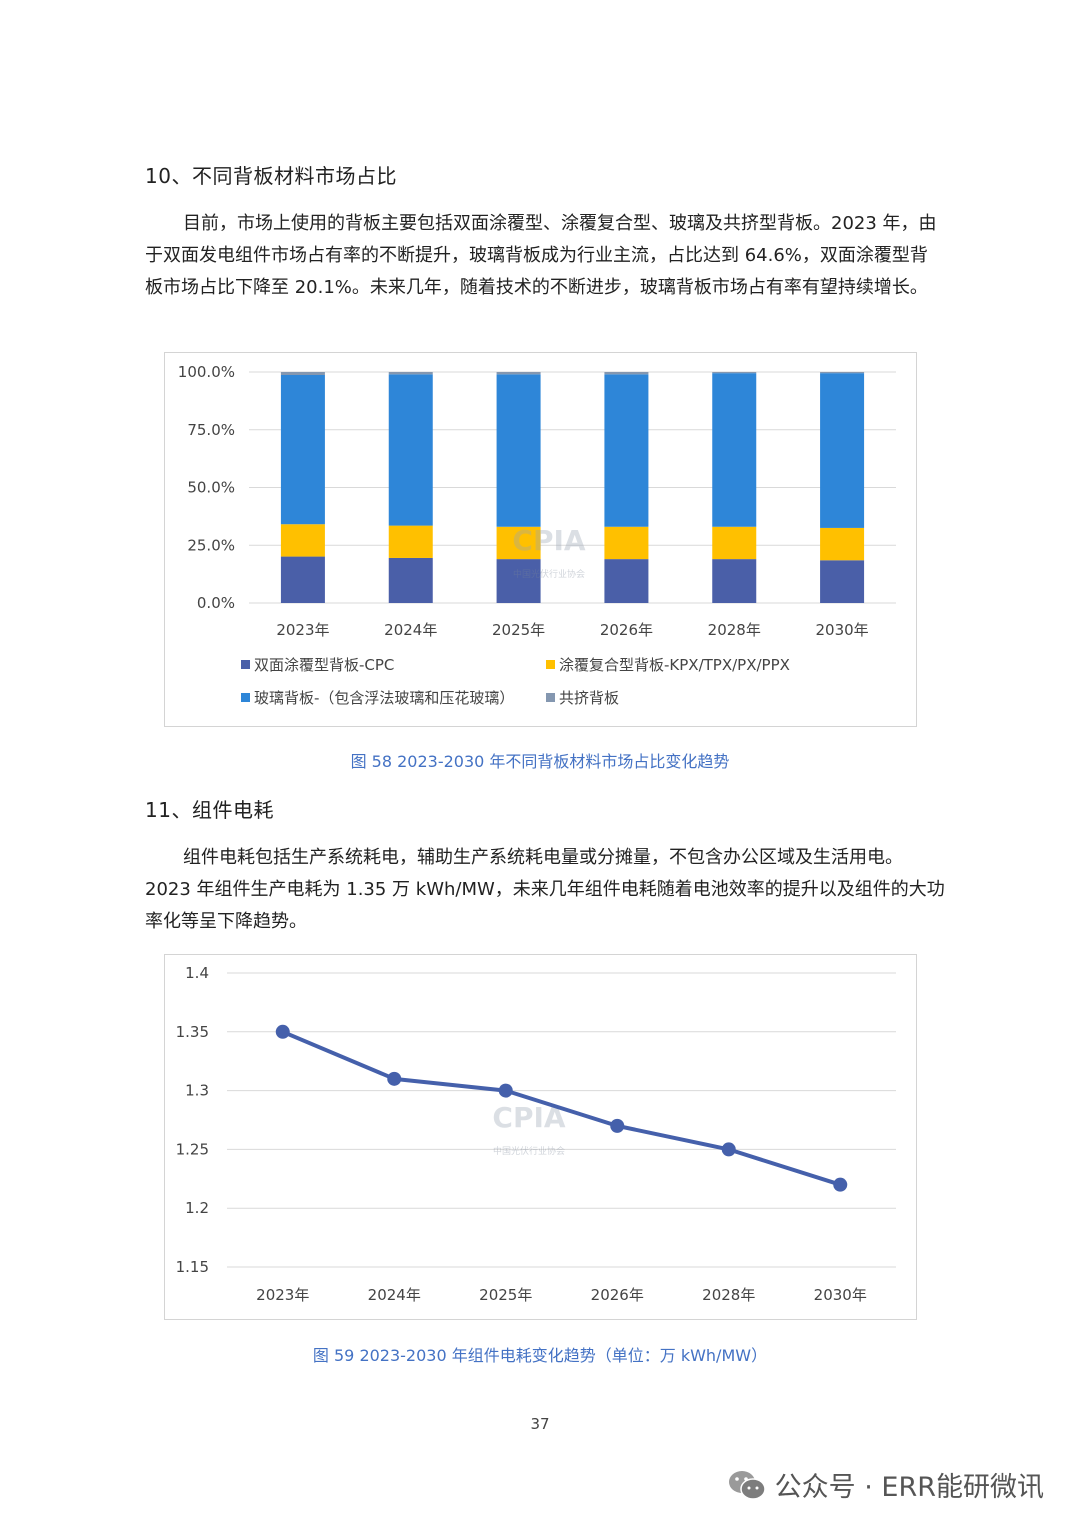 The image size is (1080, 1527). What do you see at coordinates (674, 665) in the screenshot?
I see `legend-label: 涂覆复合型背板-KPX/TPX/PX/PPX` at bounding box center [674, 665].